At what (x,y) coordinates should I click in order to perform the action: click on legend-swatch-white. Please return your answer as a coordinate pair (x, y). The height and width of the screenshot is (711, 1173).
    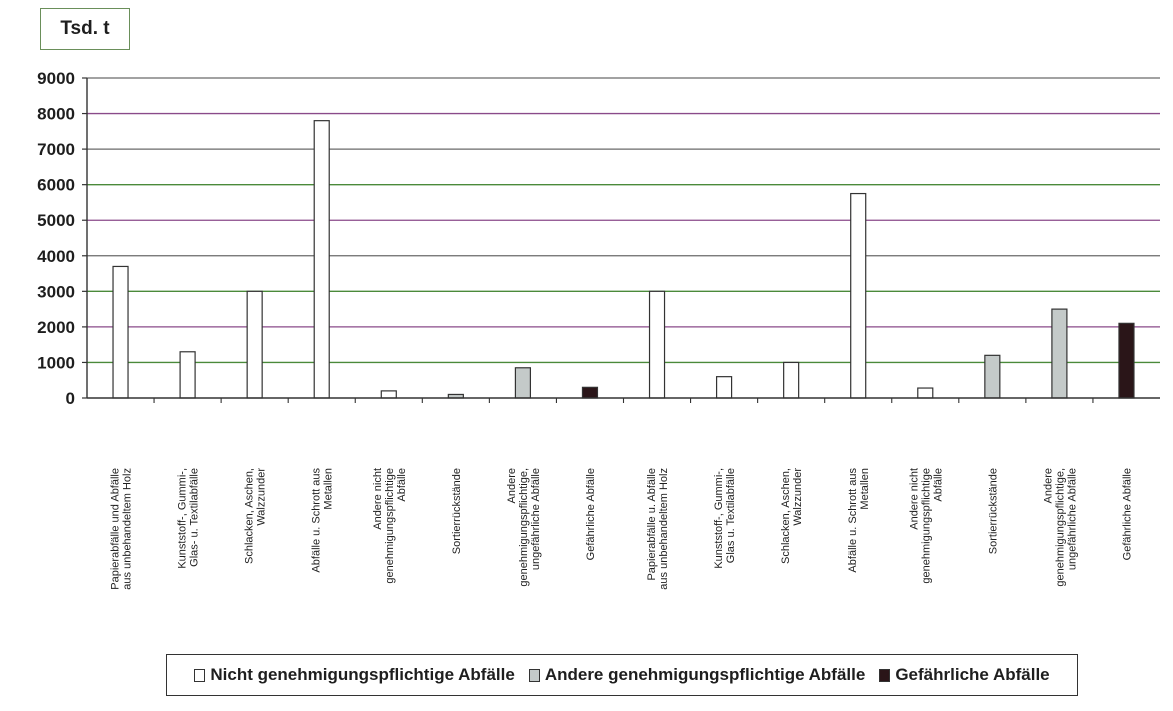
    Looking at the image, I should click on (200, 675).